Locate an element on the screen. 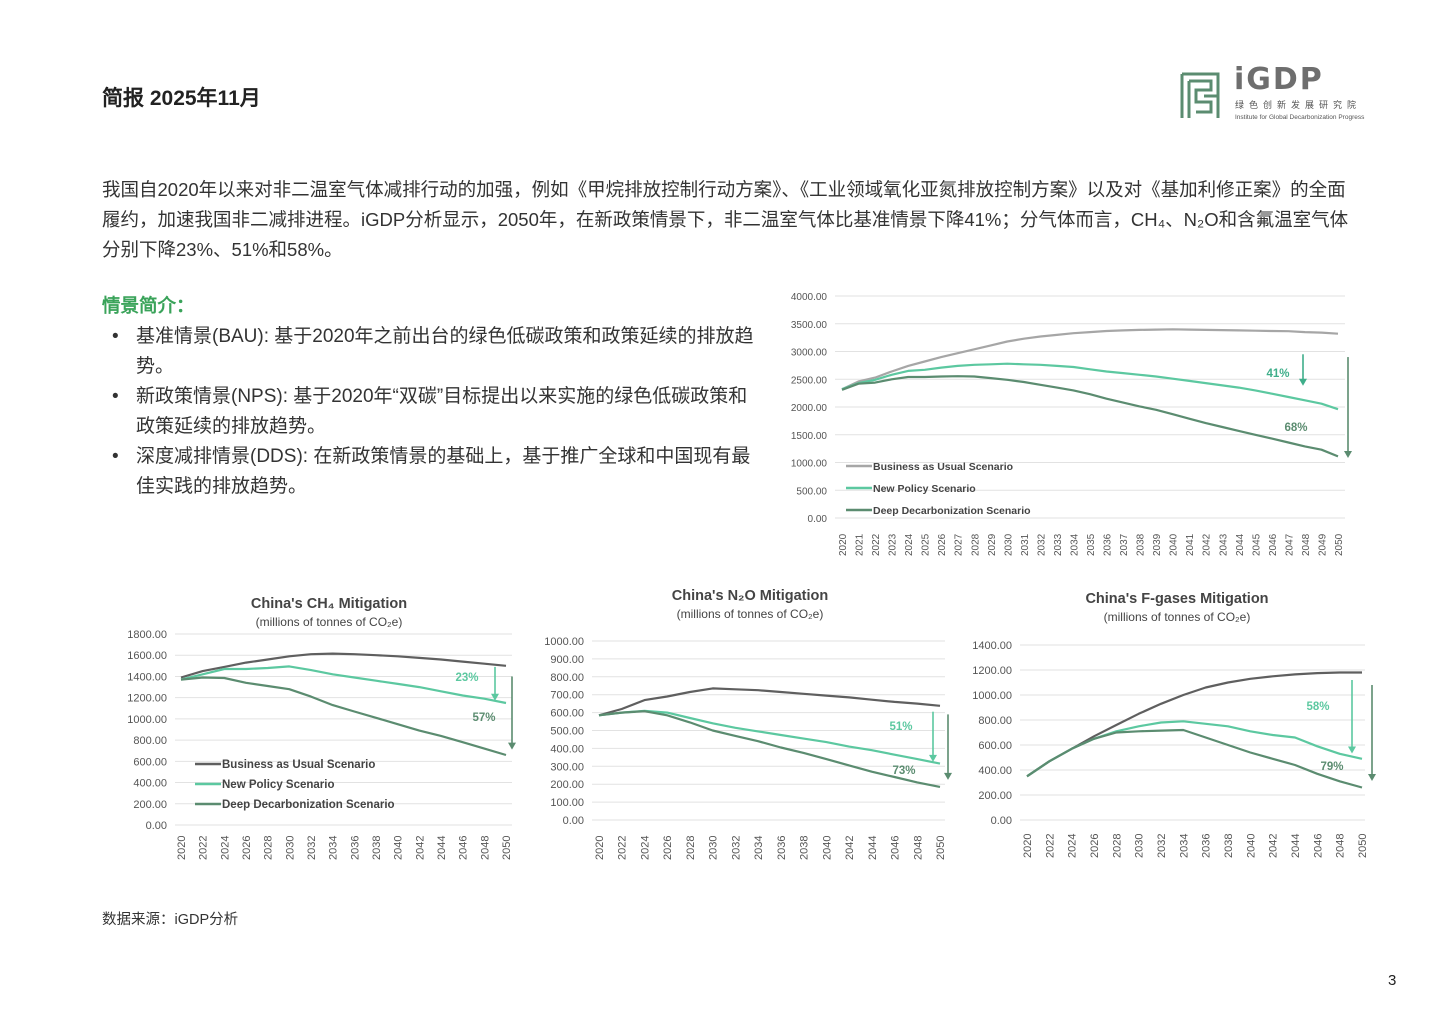 The height and width of the screenshot is (1020, 1431). x-tick-label: 2031 is located at coordinates (1025, 544).